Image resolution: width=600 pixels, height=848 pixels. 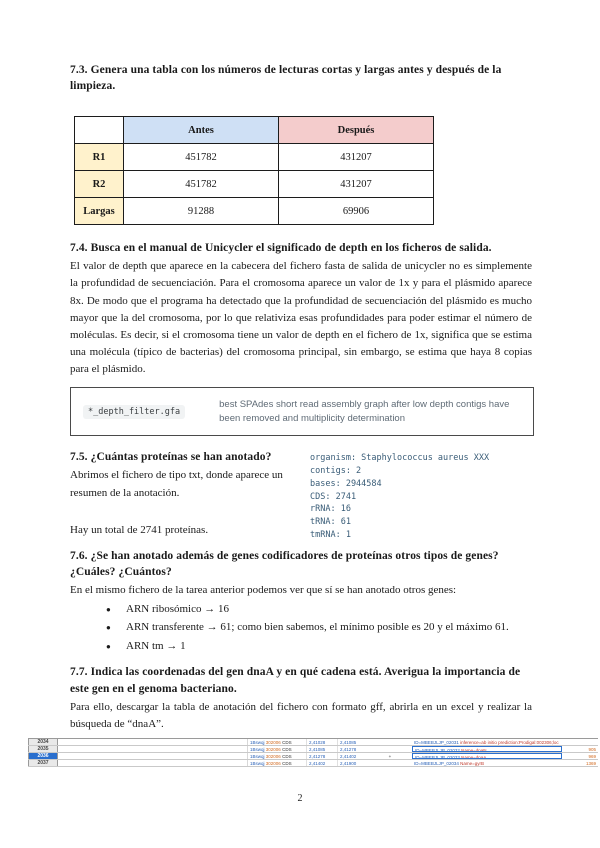 I want to click on page-number: 2, so click(x=300, y=798).